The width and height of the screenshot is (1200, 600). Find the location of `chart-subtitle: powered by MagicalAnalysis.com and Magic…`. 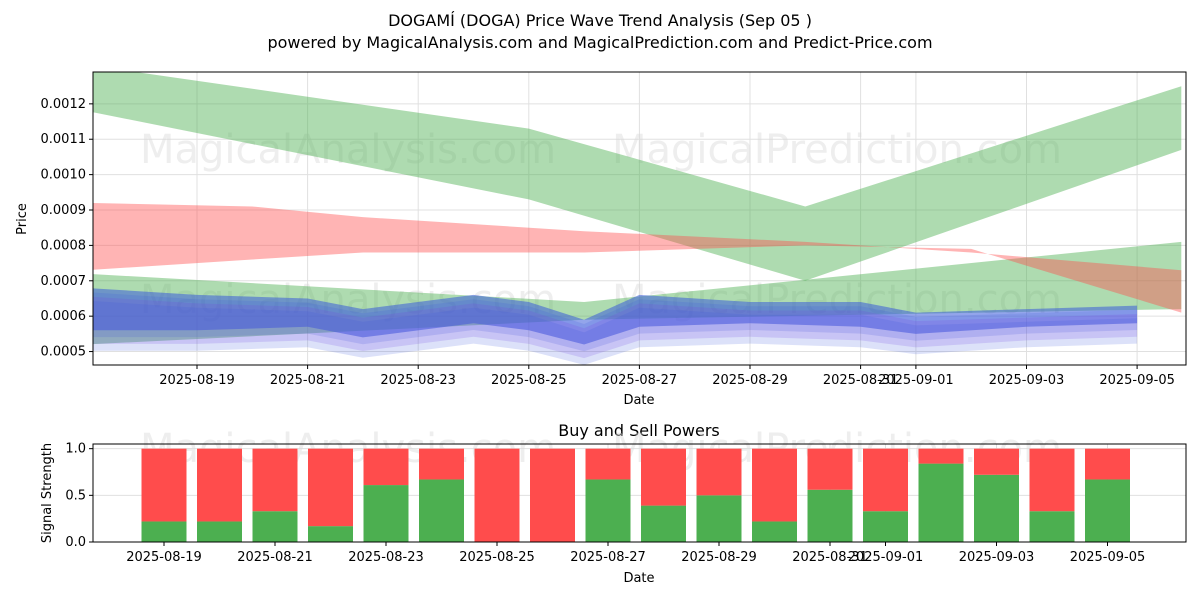

chart-subtitle: powered by MagicalAnalysis.com and Magic… is located at coordinates (600, 42).